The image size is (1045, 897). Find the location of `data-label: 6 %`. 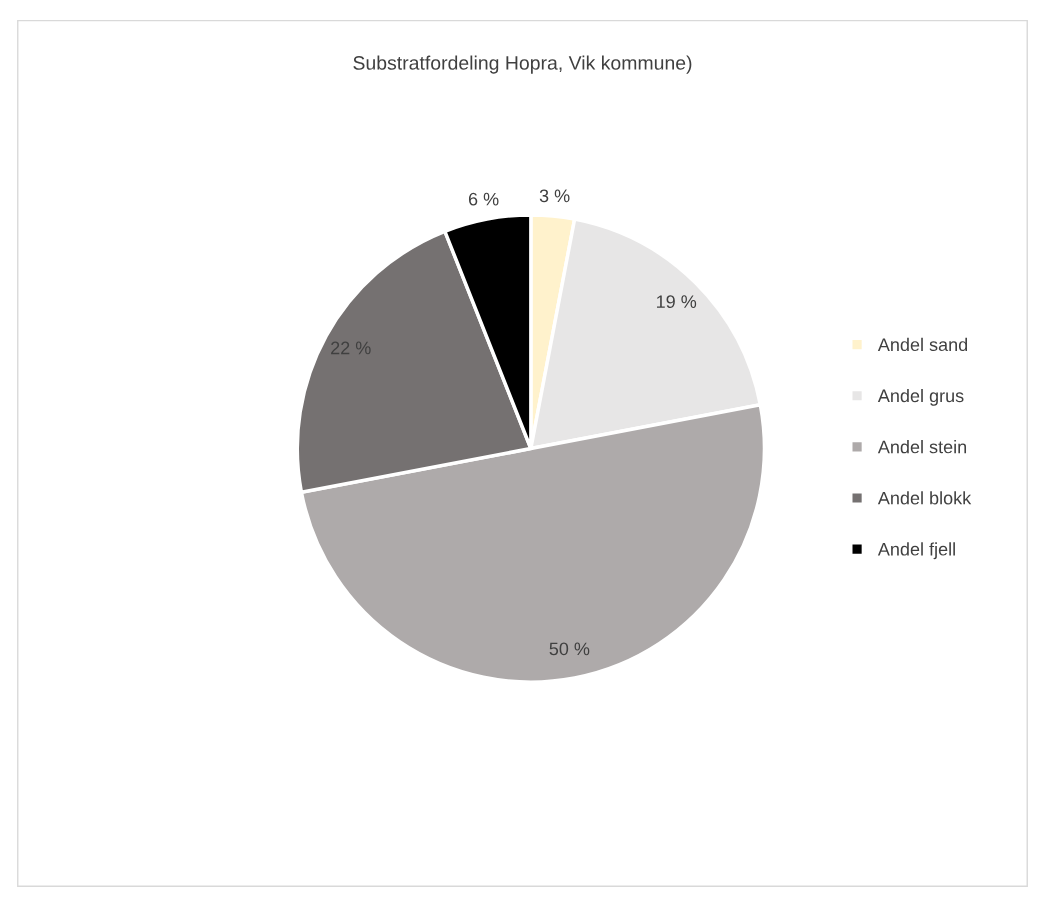

data-label: 6 % is located at coordinates (483, 199).